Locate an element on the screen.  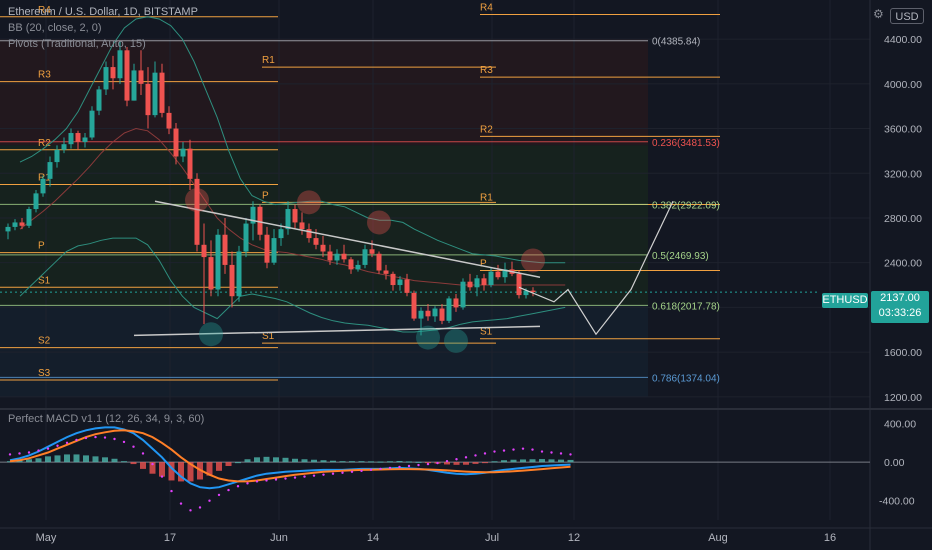
pivot-2-R1-label: R1 is located at coordinates (486, 198).